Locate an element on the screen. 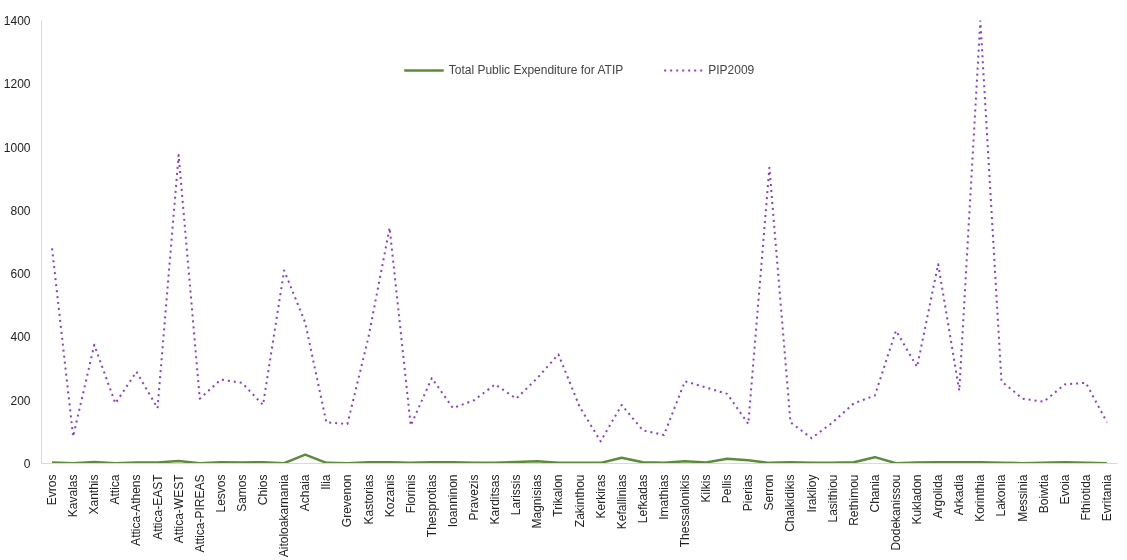 The width and height of the screenshot is (1127, 560). x-tick-label: Pierias is located at coordinates (748, 493).